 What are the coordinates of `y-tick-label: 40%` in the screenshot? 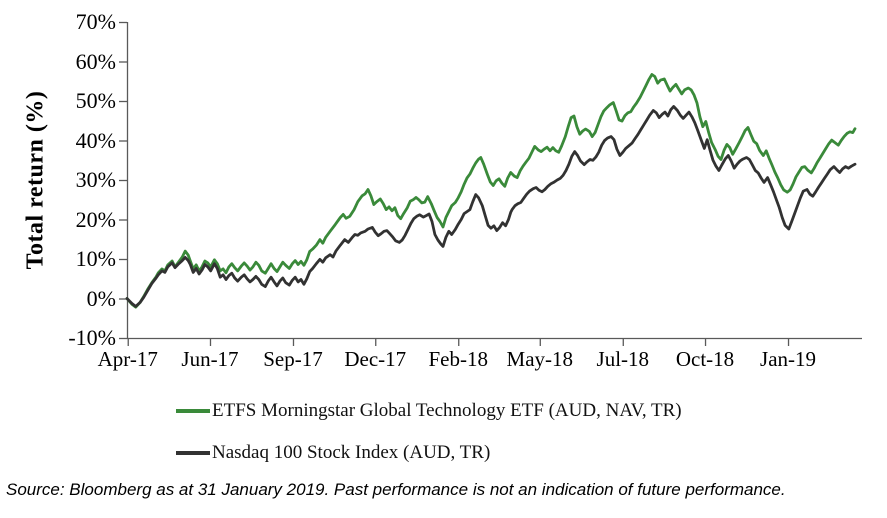 It's located at (95, 140).